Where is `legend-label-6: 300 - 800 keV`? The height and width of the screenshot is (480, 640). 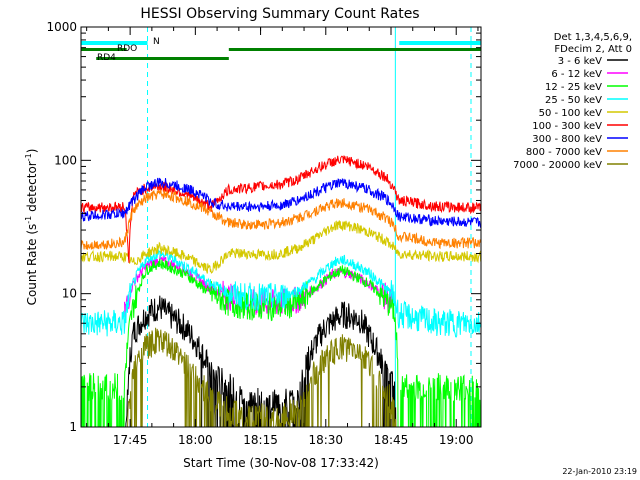 legend-label-6: 300 - 800 keV is located at coordinates (567, 139).